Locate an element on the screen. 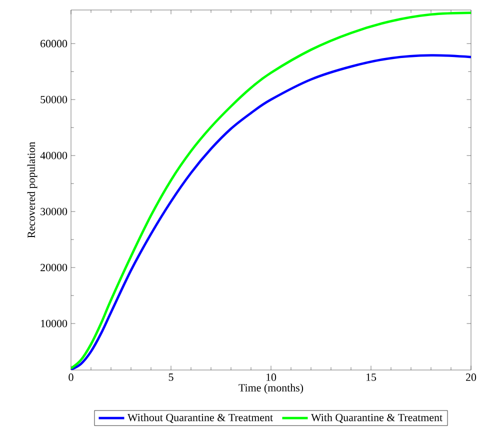 The height and width of the screenshot is (435, 478). x-tick-label: 20 is located at coordinates (471, 377).